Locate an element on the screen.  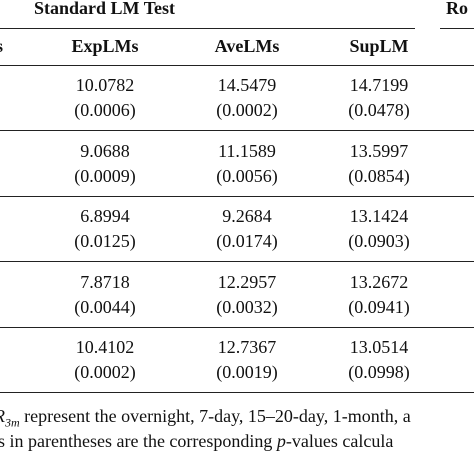
statistic: 12.7367 is located at coordinates (247, 347).